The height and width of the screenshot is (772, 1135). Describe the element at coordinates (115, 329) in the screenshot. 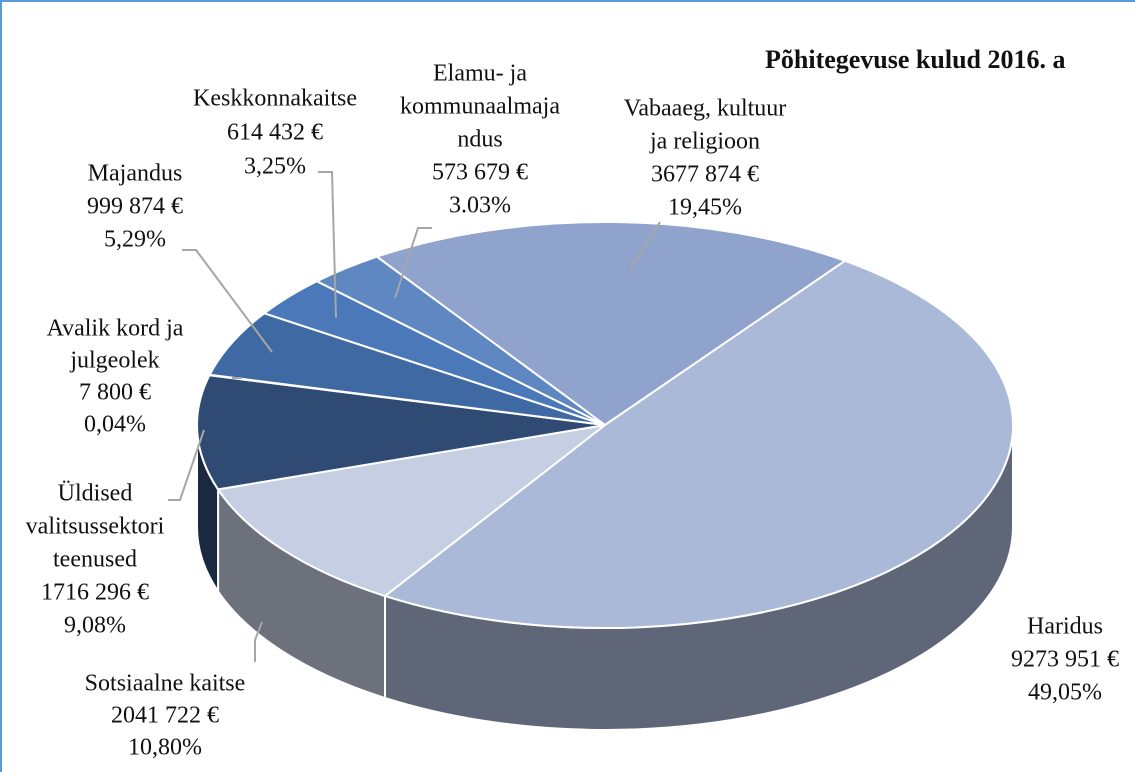

I see `slice-label: Avalik kord ja` at that location.